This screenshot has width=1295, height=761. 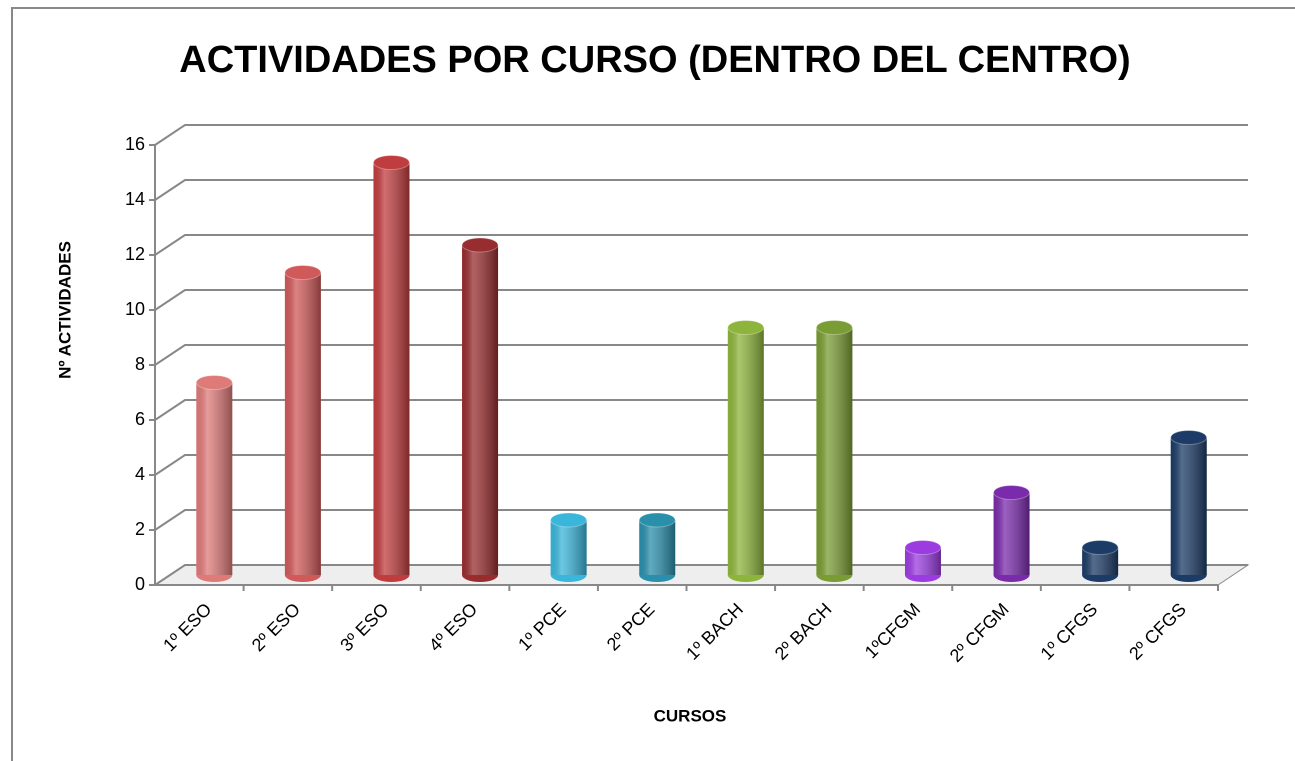 I want to click on y-tick-label: 2, so click(x=140, y=529).